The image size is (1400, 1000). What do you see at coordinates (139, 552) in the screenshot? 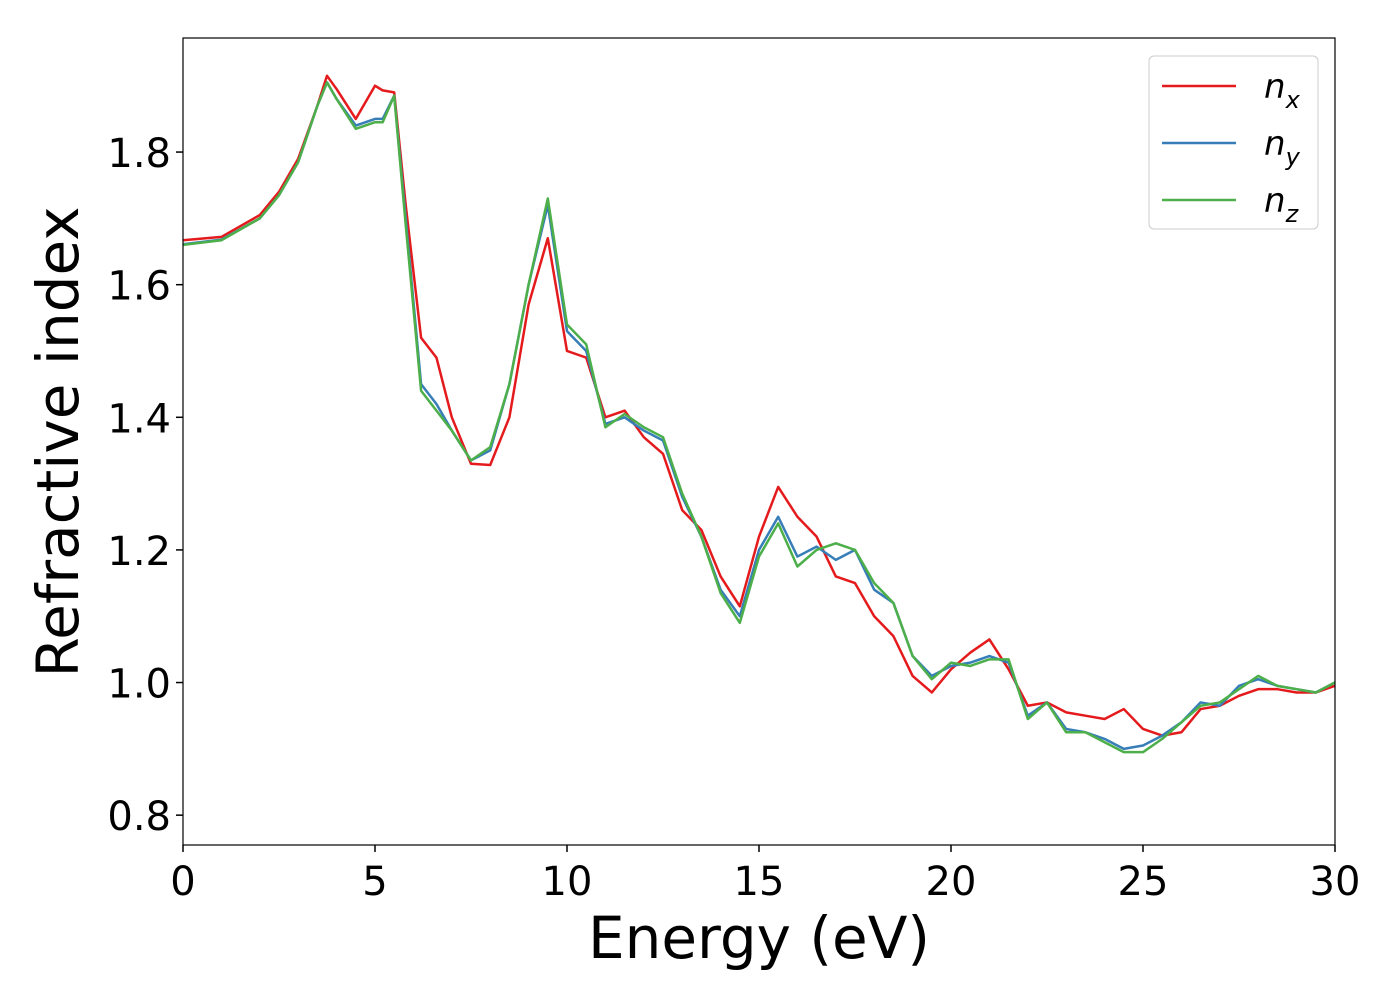
I see `y-tick-label: 1.2` at bounding box center [139, 552].